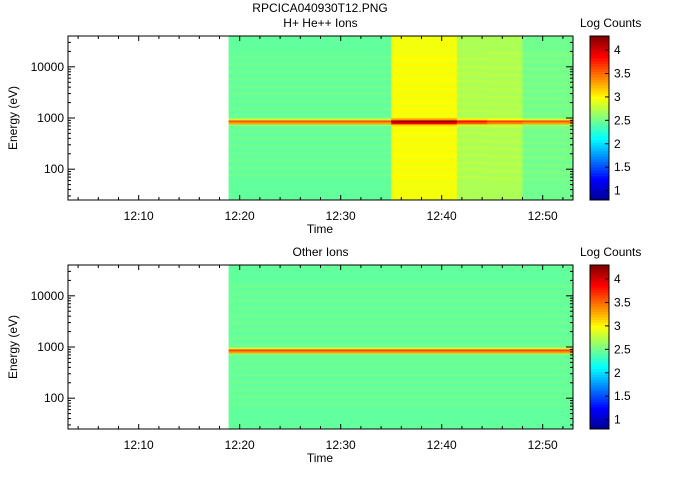 This screenshot has width=681, height=481. Describe the element at coordinates (320, 23) in the screenshot. I see `panel-title: H+ He++ Ions` at that location.